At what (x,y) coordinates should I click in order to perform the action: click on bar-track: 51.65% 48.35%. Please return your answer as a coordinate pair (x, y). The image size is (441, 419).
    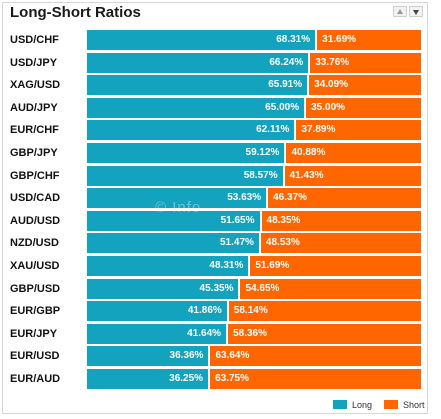
    Looking at the image, I should click on (254, 220).